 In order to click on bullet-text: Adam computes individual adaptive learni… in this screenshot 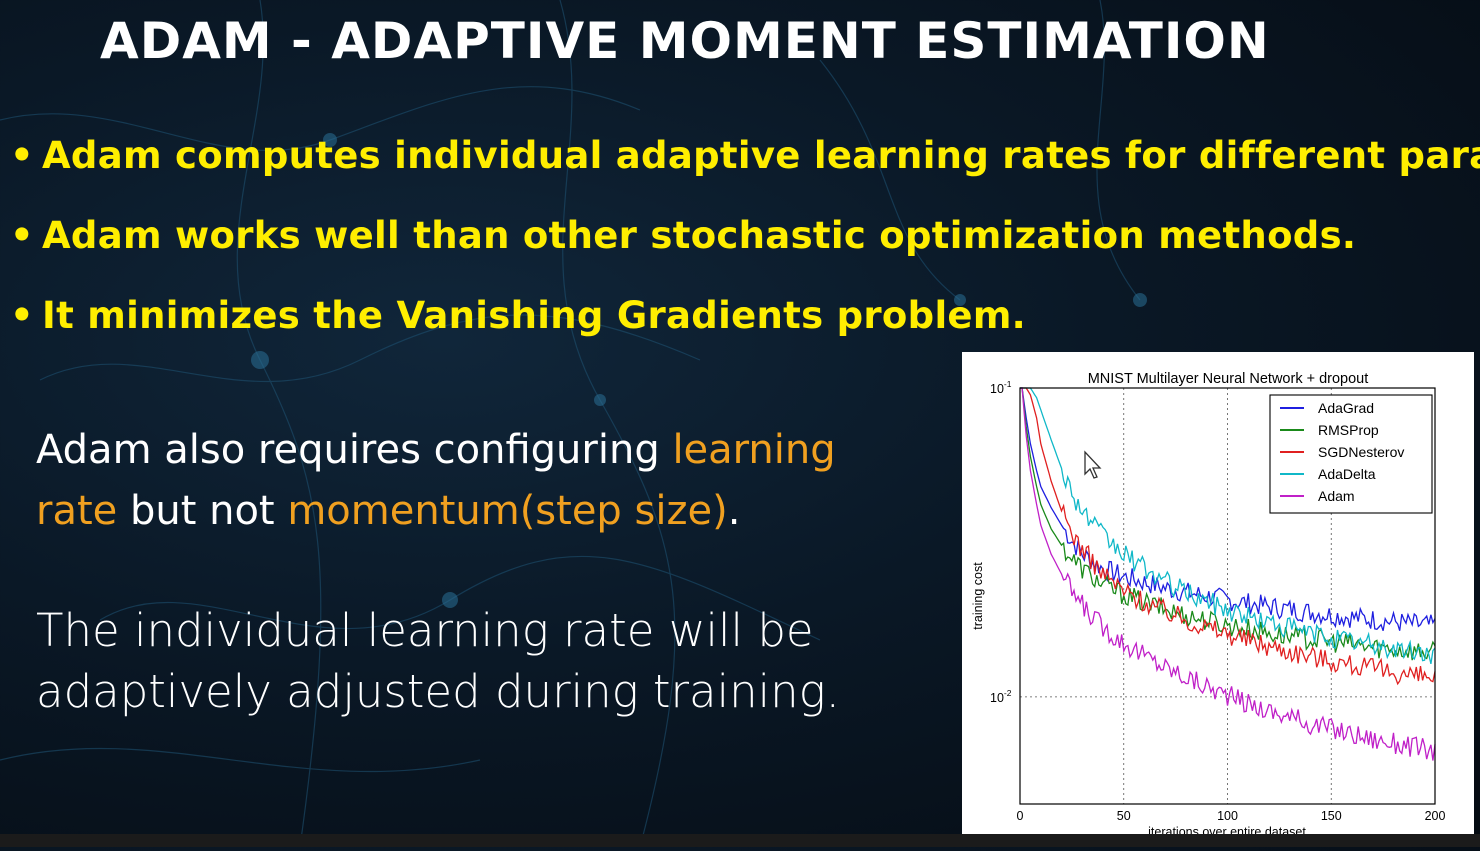, I will do `click(761, 155)`.